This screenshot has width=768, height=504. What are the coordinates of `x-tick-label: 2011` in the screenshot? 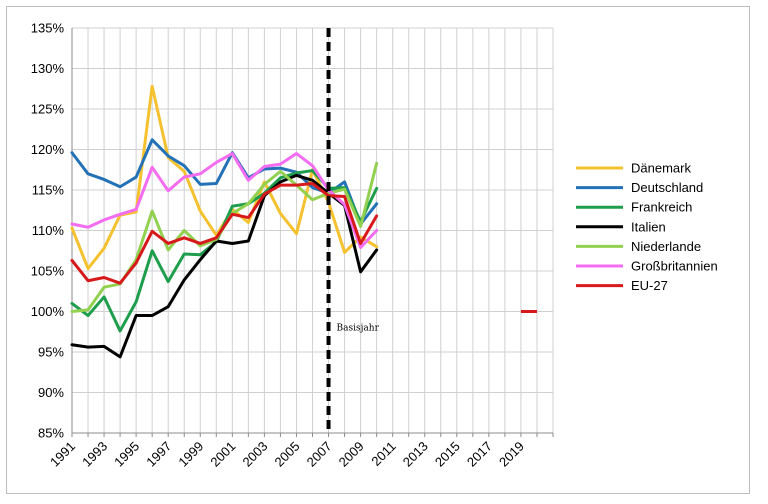 It's located at (383, 454).